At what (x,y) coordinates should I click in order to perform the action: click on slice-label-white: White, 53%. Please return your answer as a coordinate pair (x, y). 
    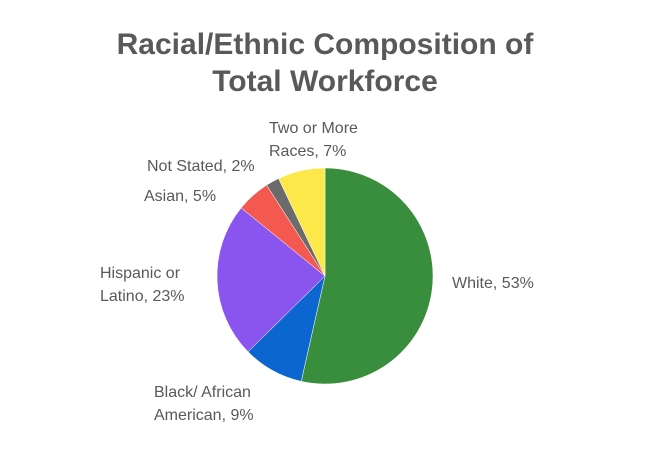
    Looking at the image, I should click on (493, 283).